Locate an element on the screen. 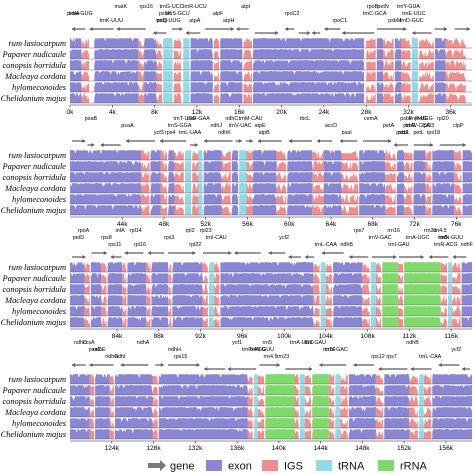  x-tick-label: 36k is located at coordinates (450, 112).